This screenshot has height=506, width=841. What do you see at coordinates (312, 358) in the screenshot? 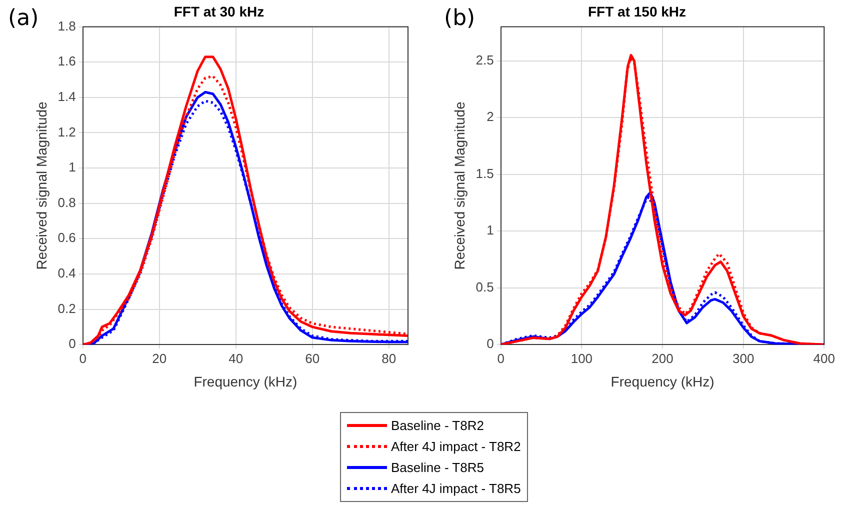
I see `x-tick-label: 60` at bounding box center [312, 358].